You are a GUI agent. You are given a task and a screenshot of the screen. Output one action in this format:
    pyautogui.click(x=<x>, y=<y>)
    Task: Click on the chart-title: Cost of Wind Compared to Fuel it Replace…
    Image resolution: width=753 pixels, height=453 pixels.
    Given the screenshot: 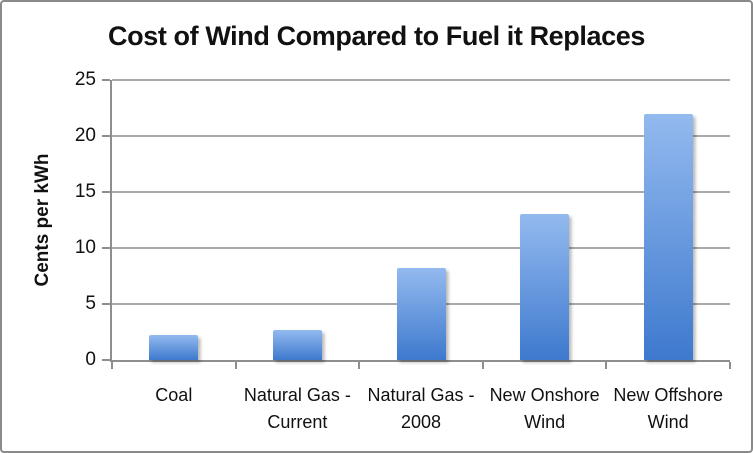 What is the action you would take?
    pyautogui.click(x=376, y=36)
    